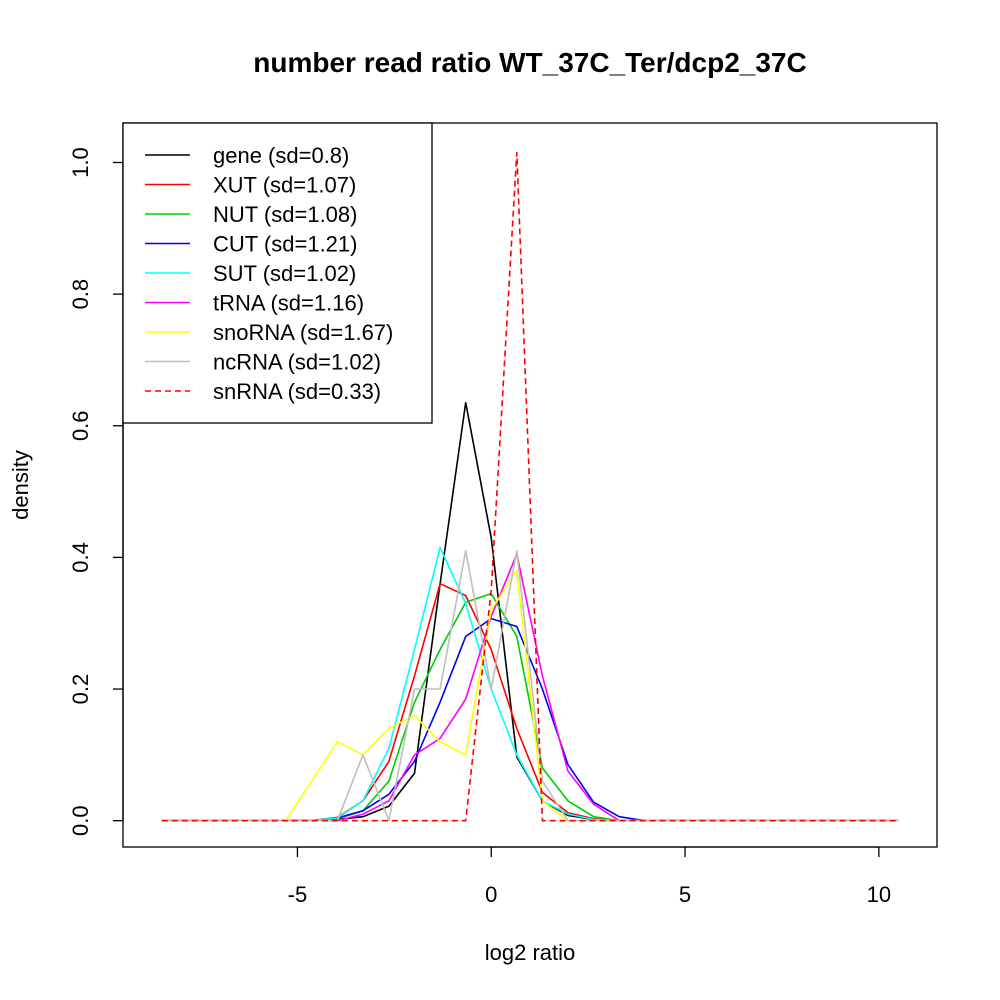 This screenshot has height=1000, width=1000. I want to click on legend-entry: gene (sd=0.8), so click(281, 155).